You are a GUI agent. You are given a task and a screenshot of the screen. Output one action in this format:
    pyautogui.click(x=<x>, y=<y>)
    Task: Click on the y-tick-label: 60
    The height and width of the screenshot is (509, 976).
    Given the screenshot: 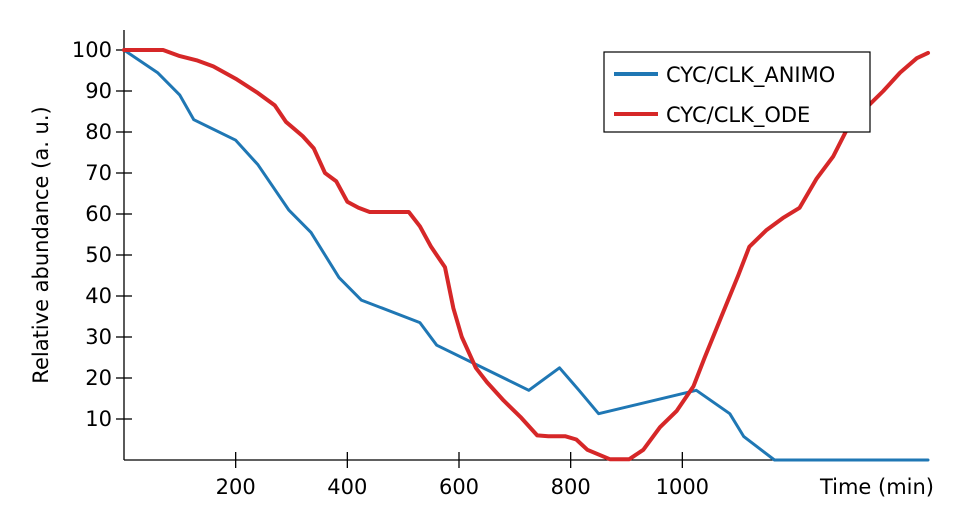 What is the action you would take?
    pyautogui.click(x=98, y=214)
    